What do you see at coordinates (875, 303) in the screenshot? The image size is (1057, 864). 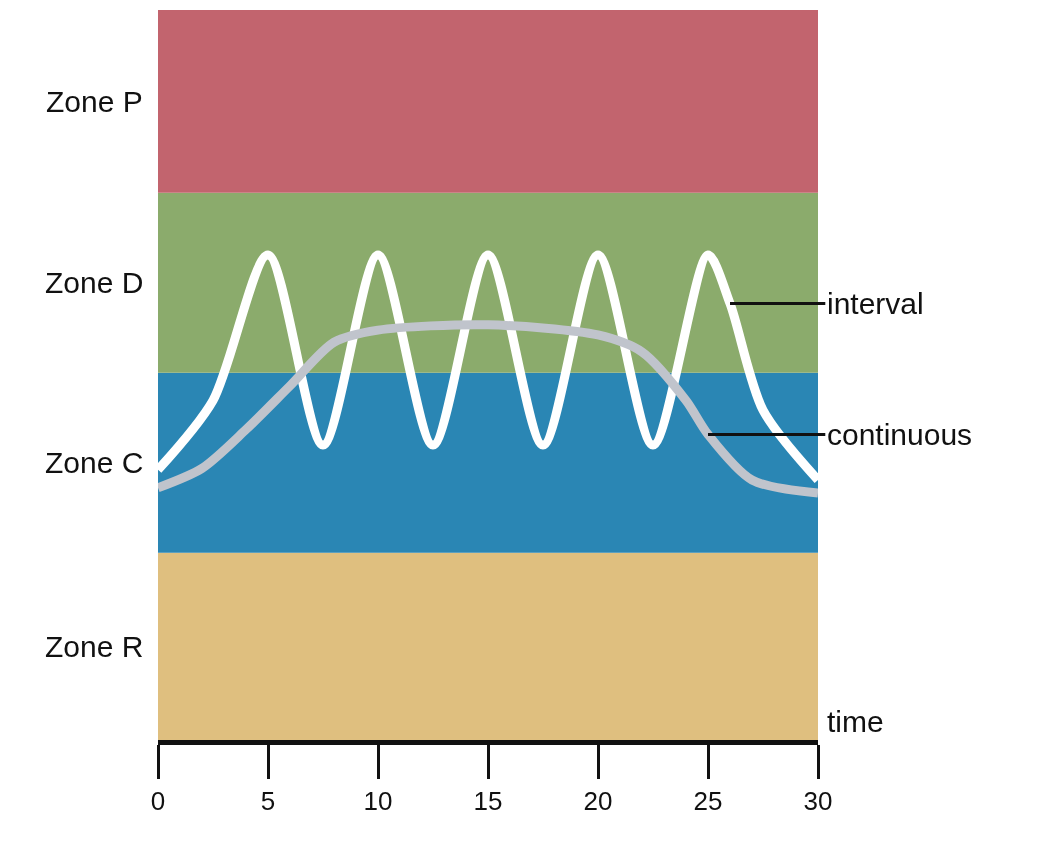 I see `text: interval` at bounding box center [875, 303].